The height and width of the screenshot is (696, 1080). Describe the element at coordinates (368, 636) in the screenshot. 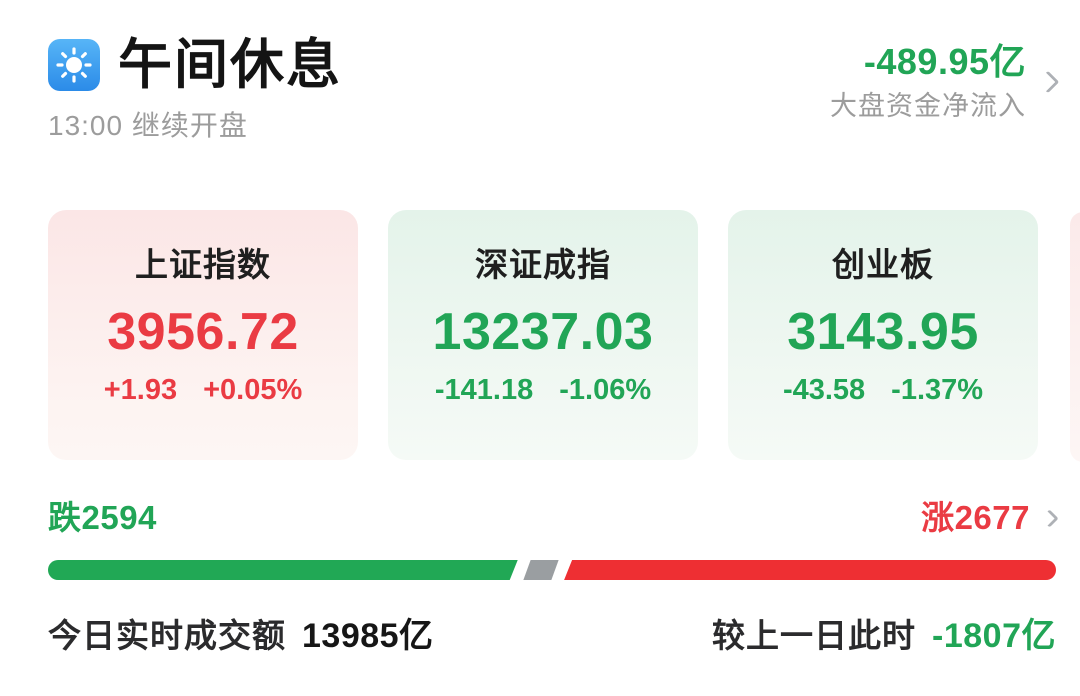

I see `today-turnover-value: 13985亿` at that location.